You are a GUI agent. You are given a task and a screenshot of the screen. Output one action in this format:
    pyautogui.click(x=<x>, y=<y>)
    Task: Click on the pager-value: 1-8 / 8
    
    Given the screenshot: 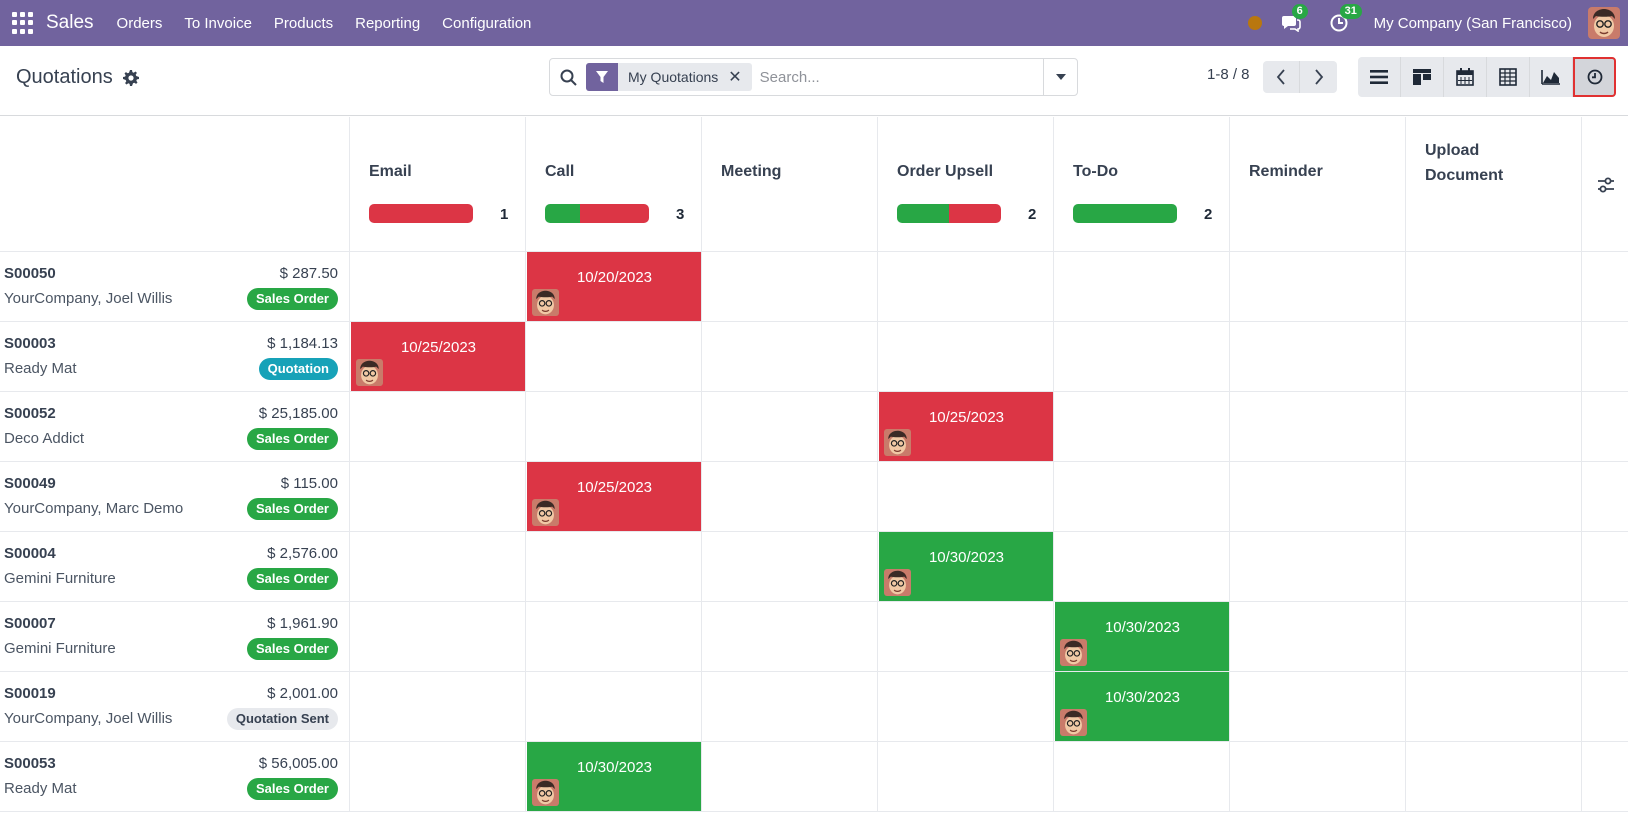 What is the action you would take?
    pyautogui.click(x=1228, y=74)
    